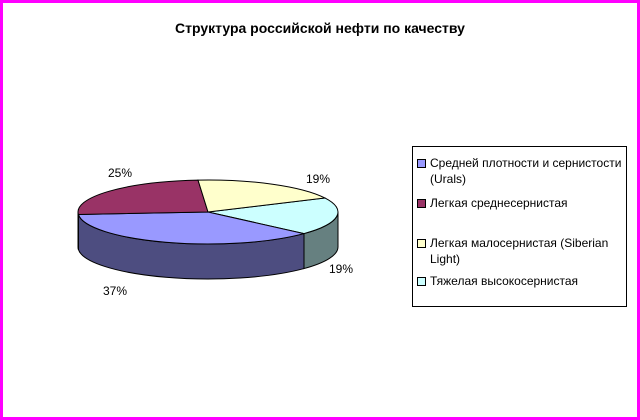 This screenshot has height=420, width=640. What do you see at coordinates (421, 281) in the screenshot?
I see `legend-swatch-heavy-high-sulfur` at bounding box center [421, 281].